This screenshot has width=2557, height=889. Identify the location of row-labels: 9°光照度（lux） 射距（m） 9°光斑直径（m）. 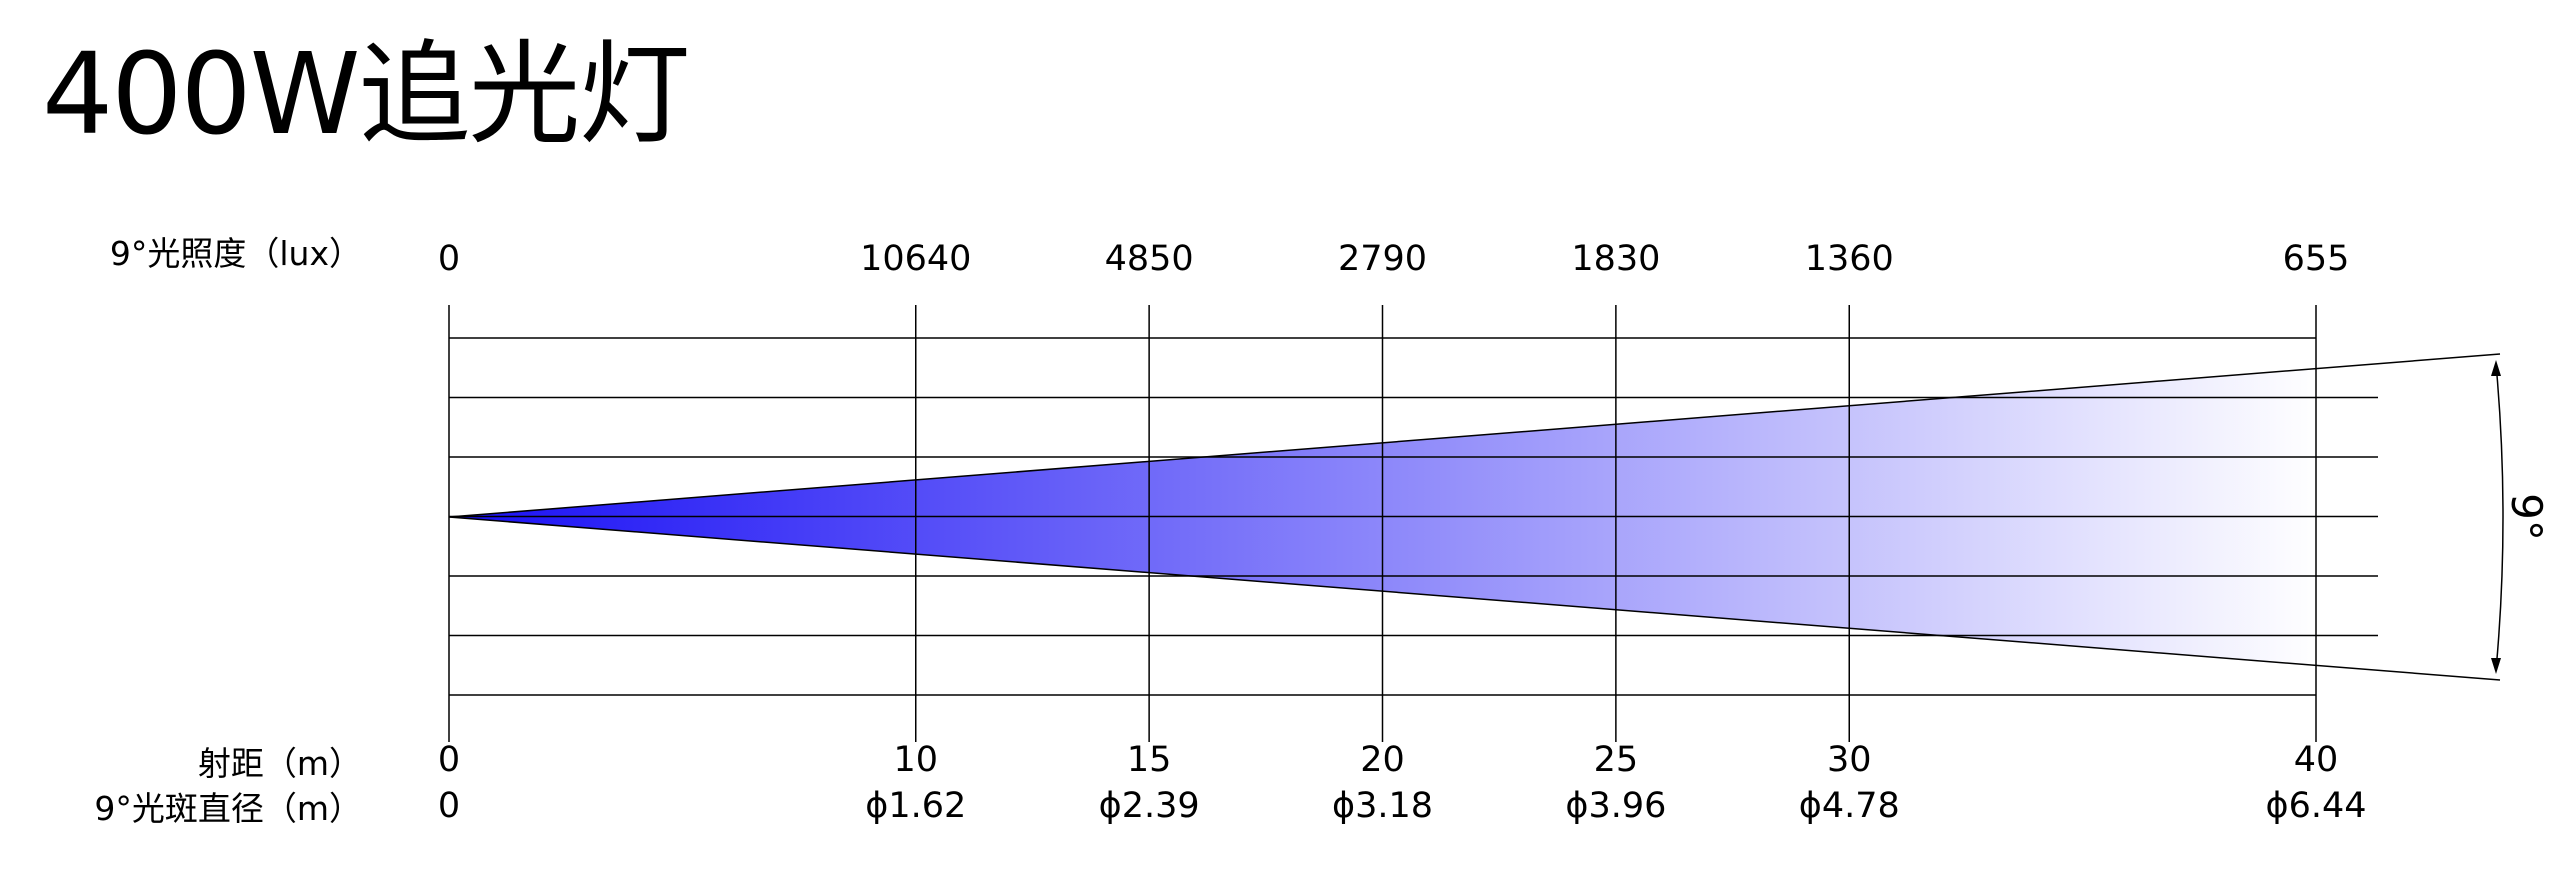
(228, 531).